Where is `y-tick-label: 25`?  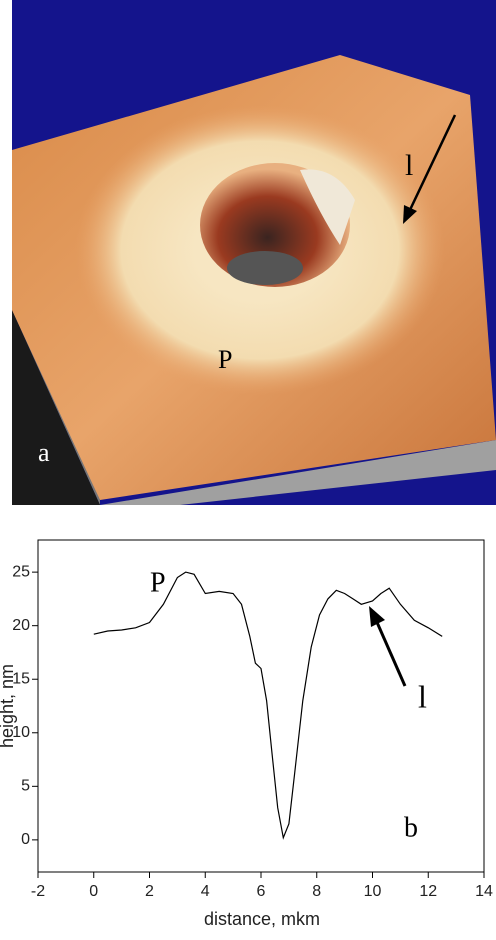
y-tick-label: 25 is located at coordinates (21, 571).